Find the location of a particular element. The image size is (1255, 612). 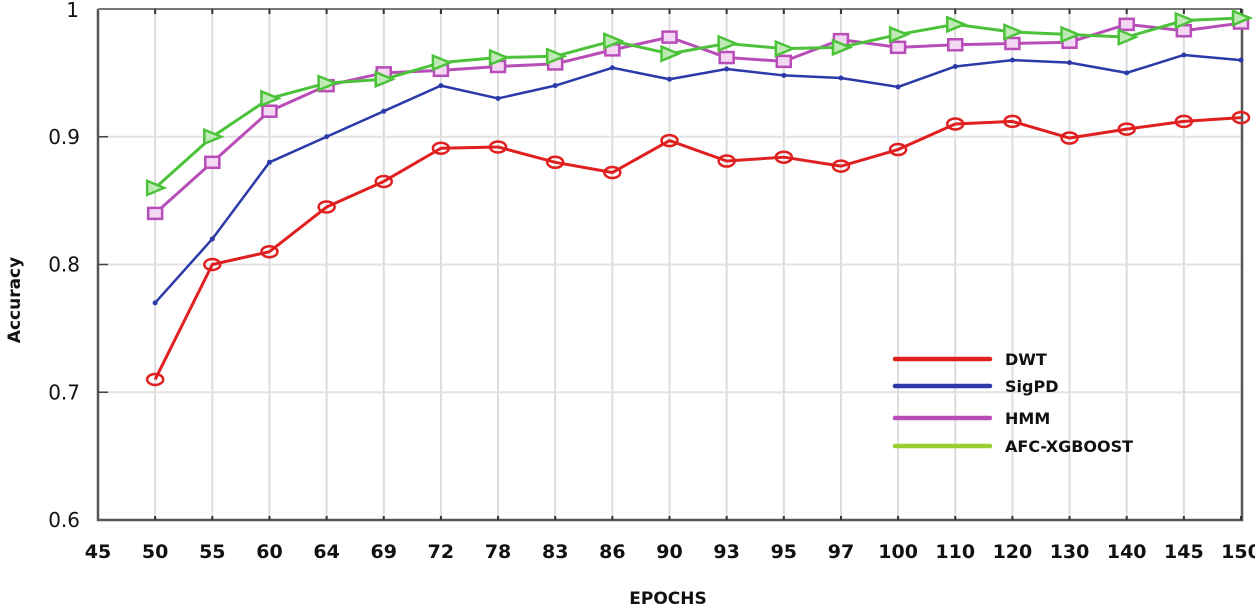

x-tick-label: 150 is located at coordinates (1238, 552).